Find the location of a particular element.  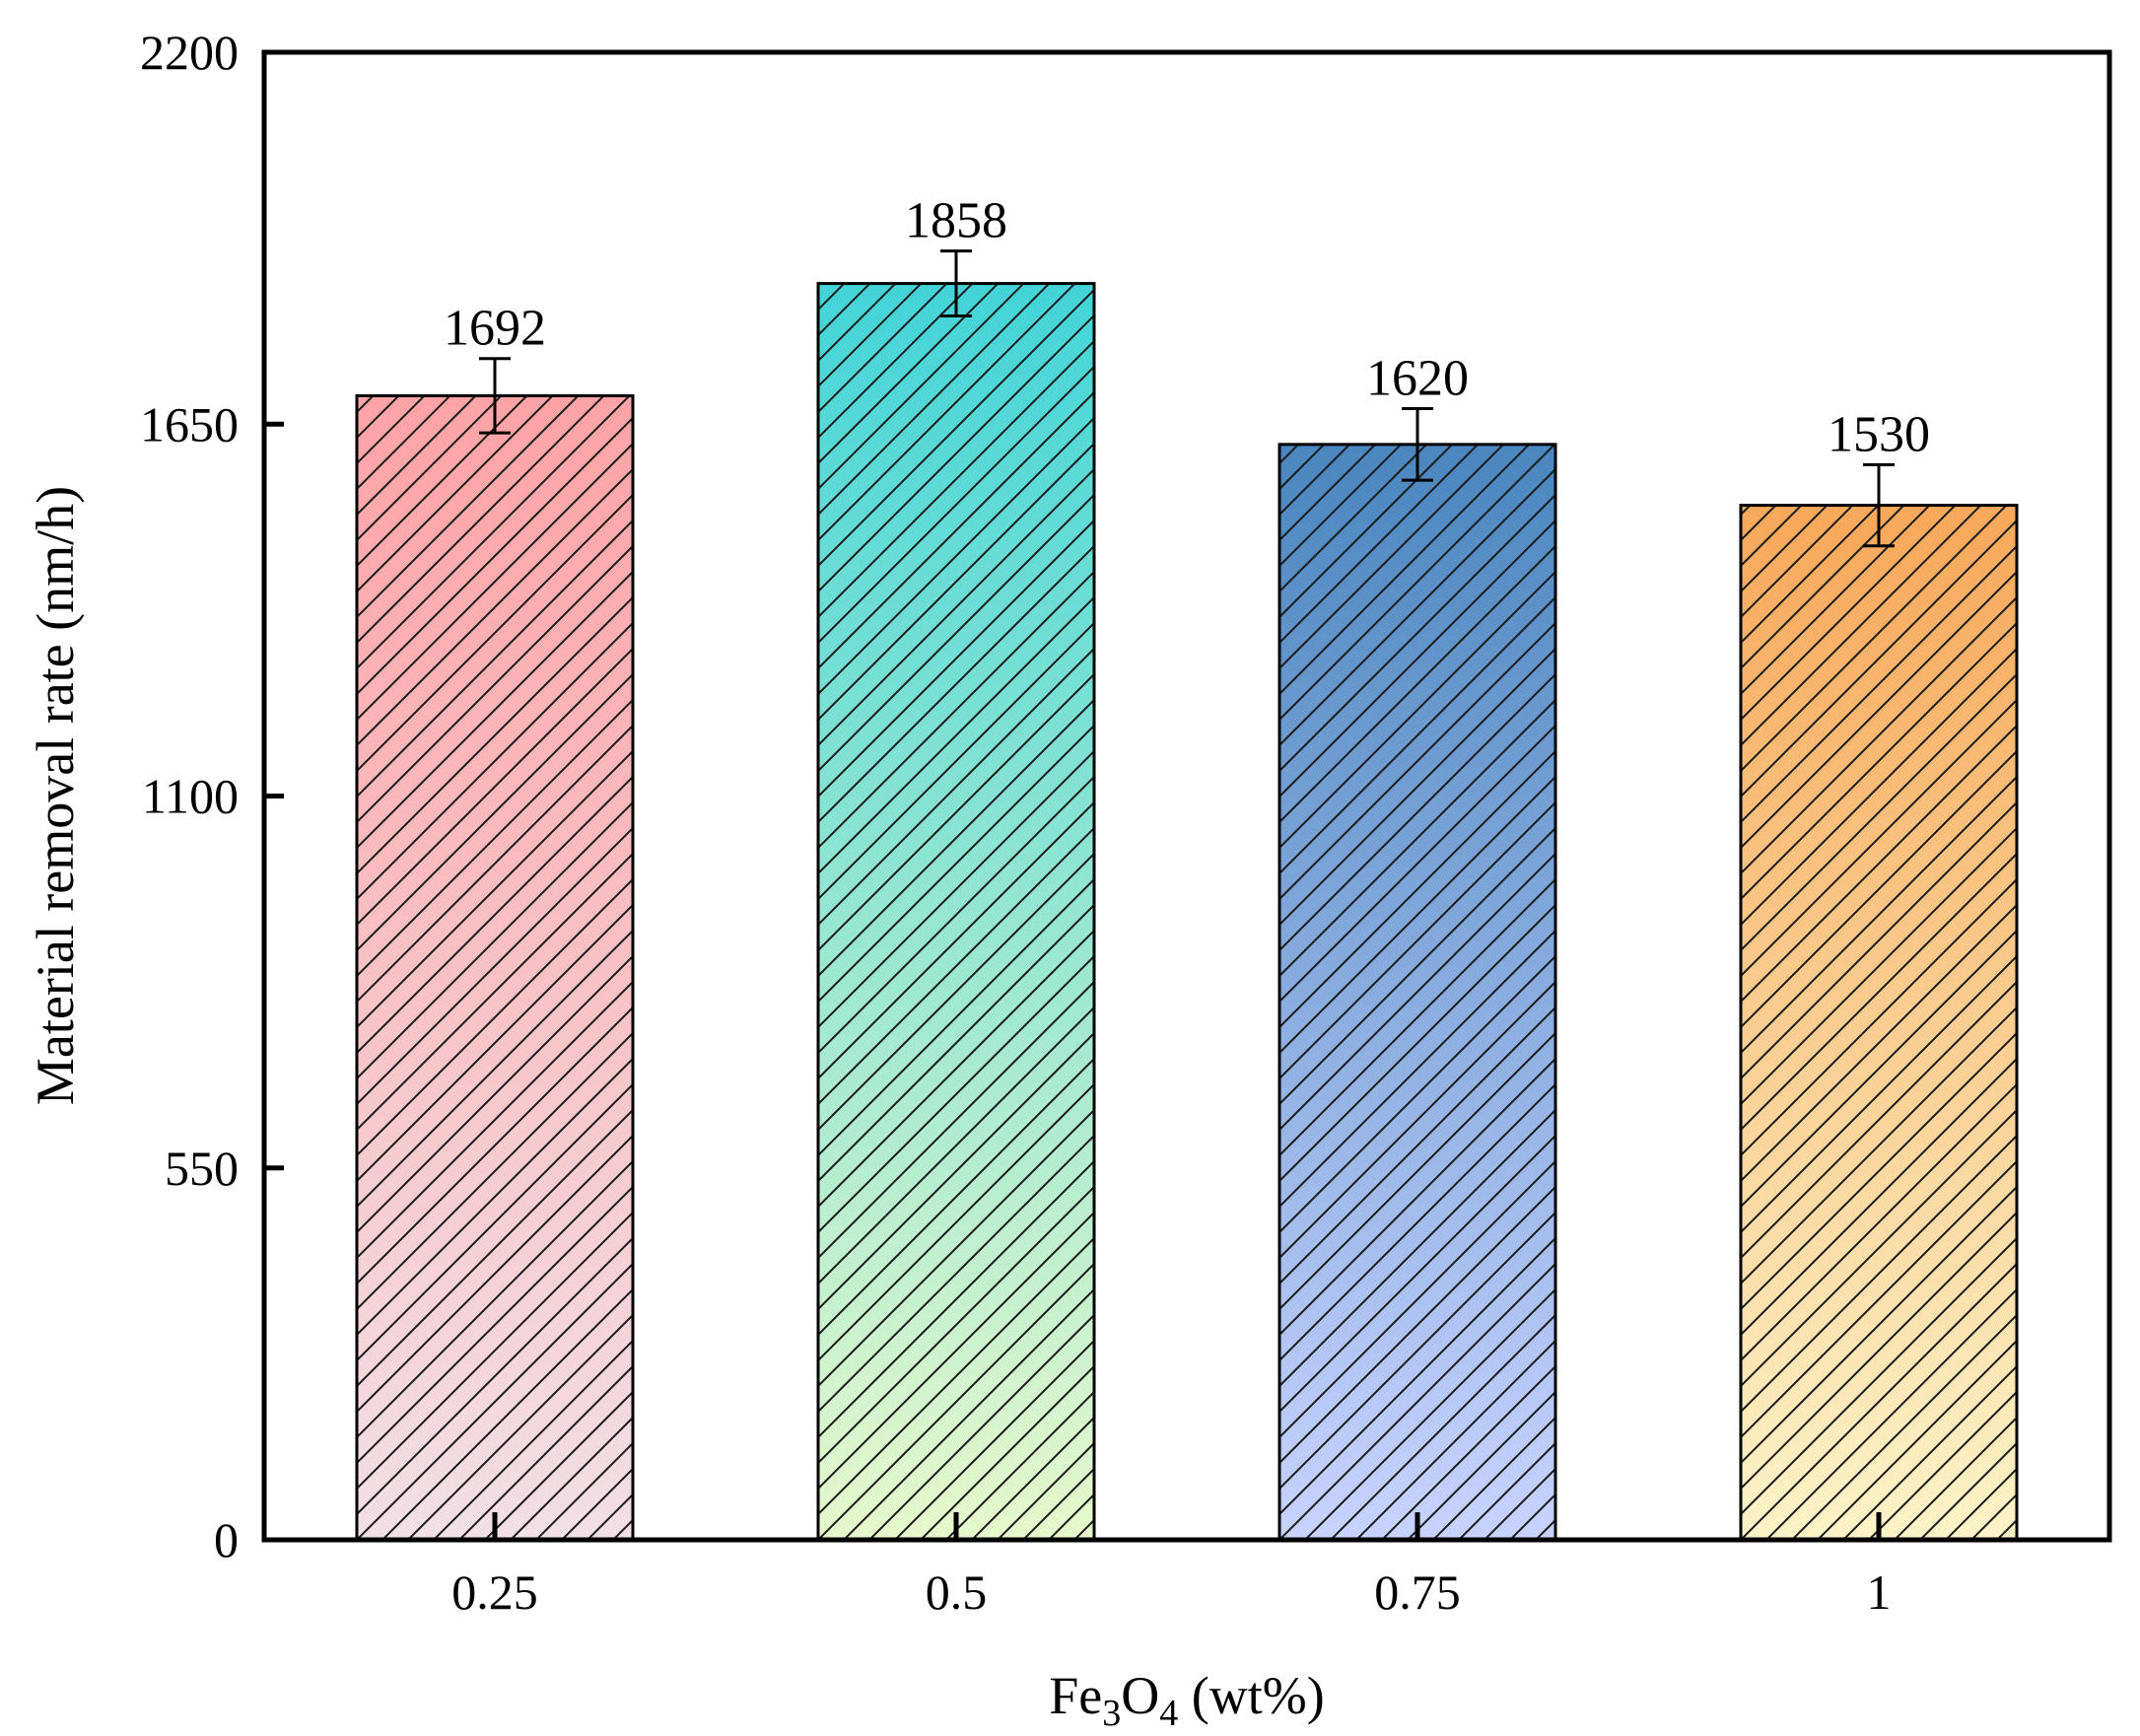

data-label-0.5: 1858 is located at coordinates (956, 221).